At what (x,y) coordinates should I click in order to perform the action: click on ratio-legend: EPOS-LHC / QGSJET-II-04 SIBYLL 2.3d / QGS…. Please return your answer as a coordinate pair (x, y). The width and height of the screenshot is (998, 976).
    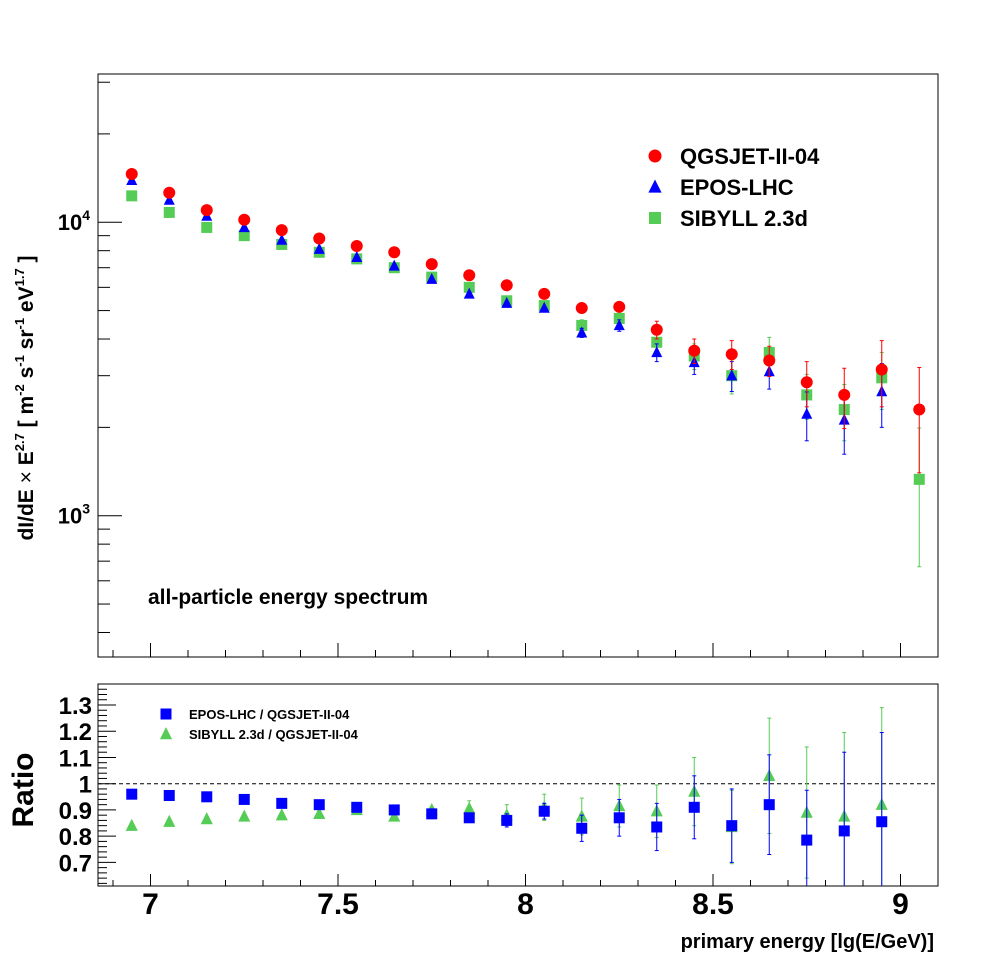
    Looking at the image, I should click on (259, 724).